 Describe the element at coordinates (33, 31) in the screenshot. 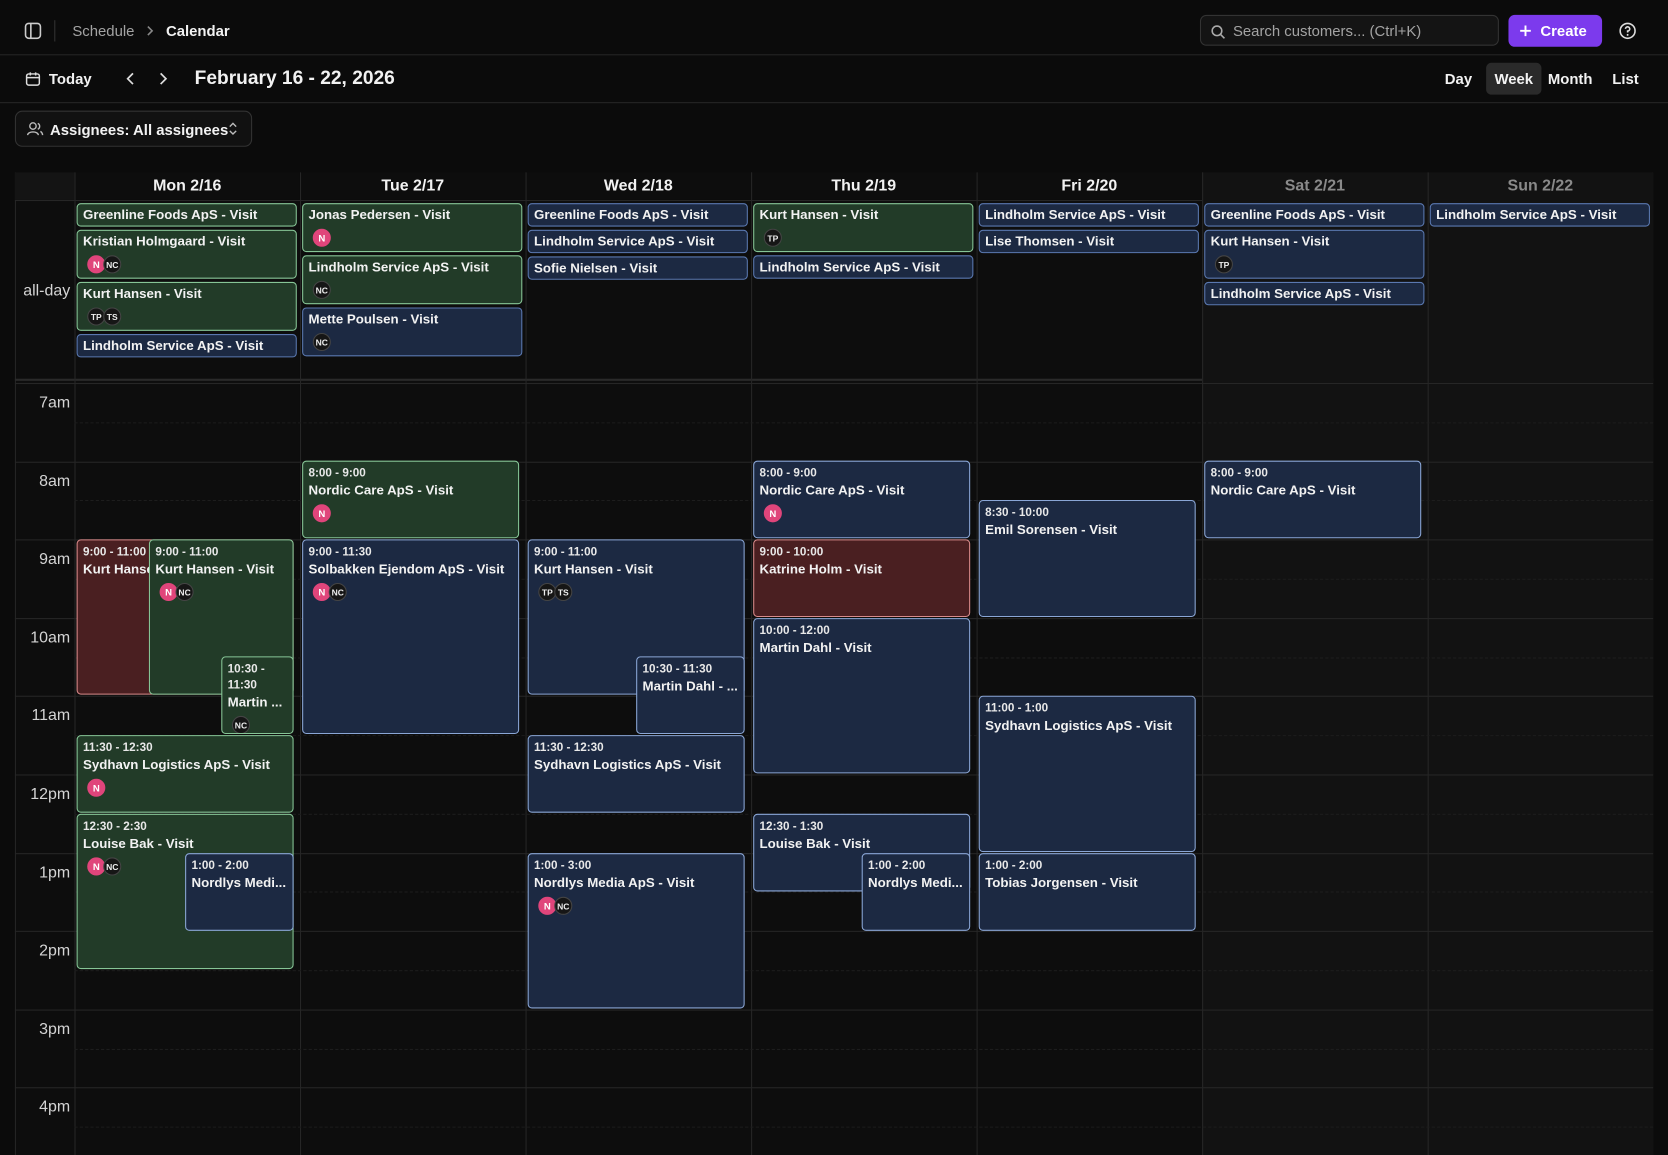

I see `sidebar-toggle` at that location.